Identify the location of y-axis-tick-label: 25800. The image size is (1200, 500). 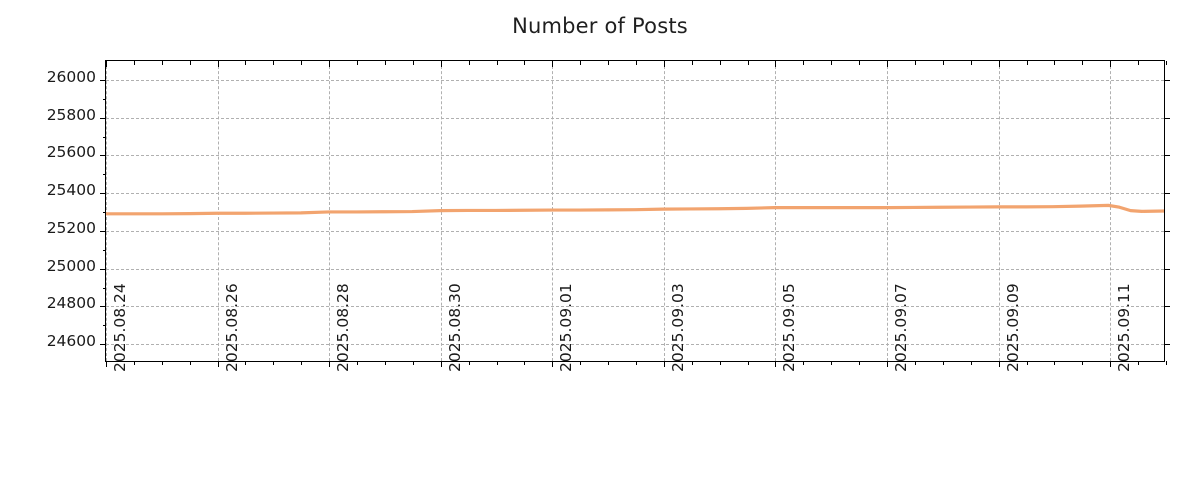
(71, 114).